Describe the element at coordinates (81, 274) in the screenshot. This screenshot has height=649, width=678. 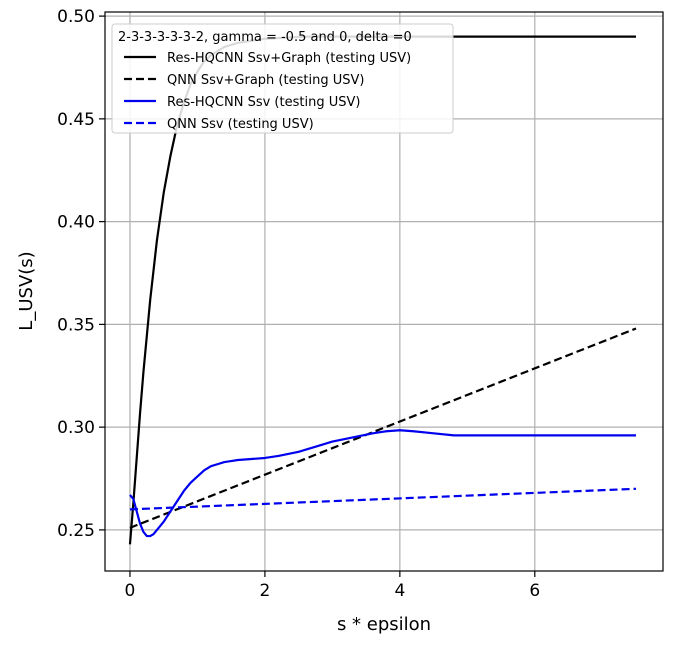
I see `y-axis: 0.25 0.30 0.35 0.40 0.45 0.50` at that location.